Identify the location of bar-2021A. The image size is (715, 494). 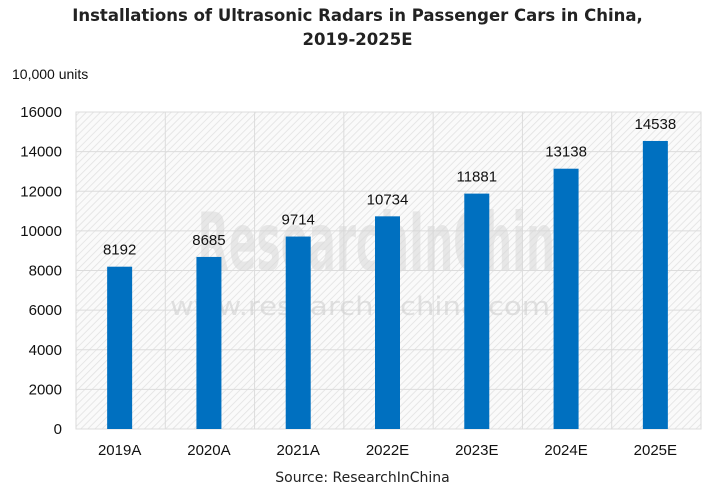
(298, 332).